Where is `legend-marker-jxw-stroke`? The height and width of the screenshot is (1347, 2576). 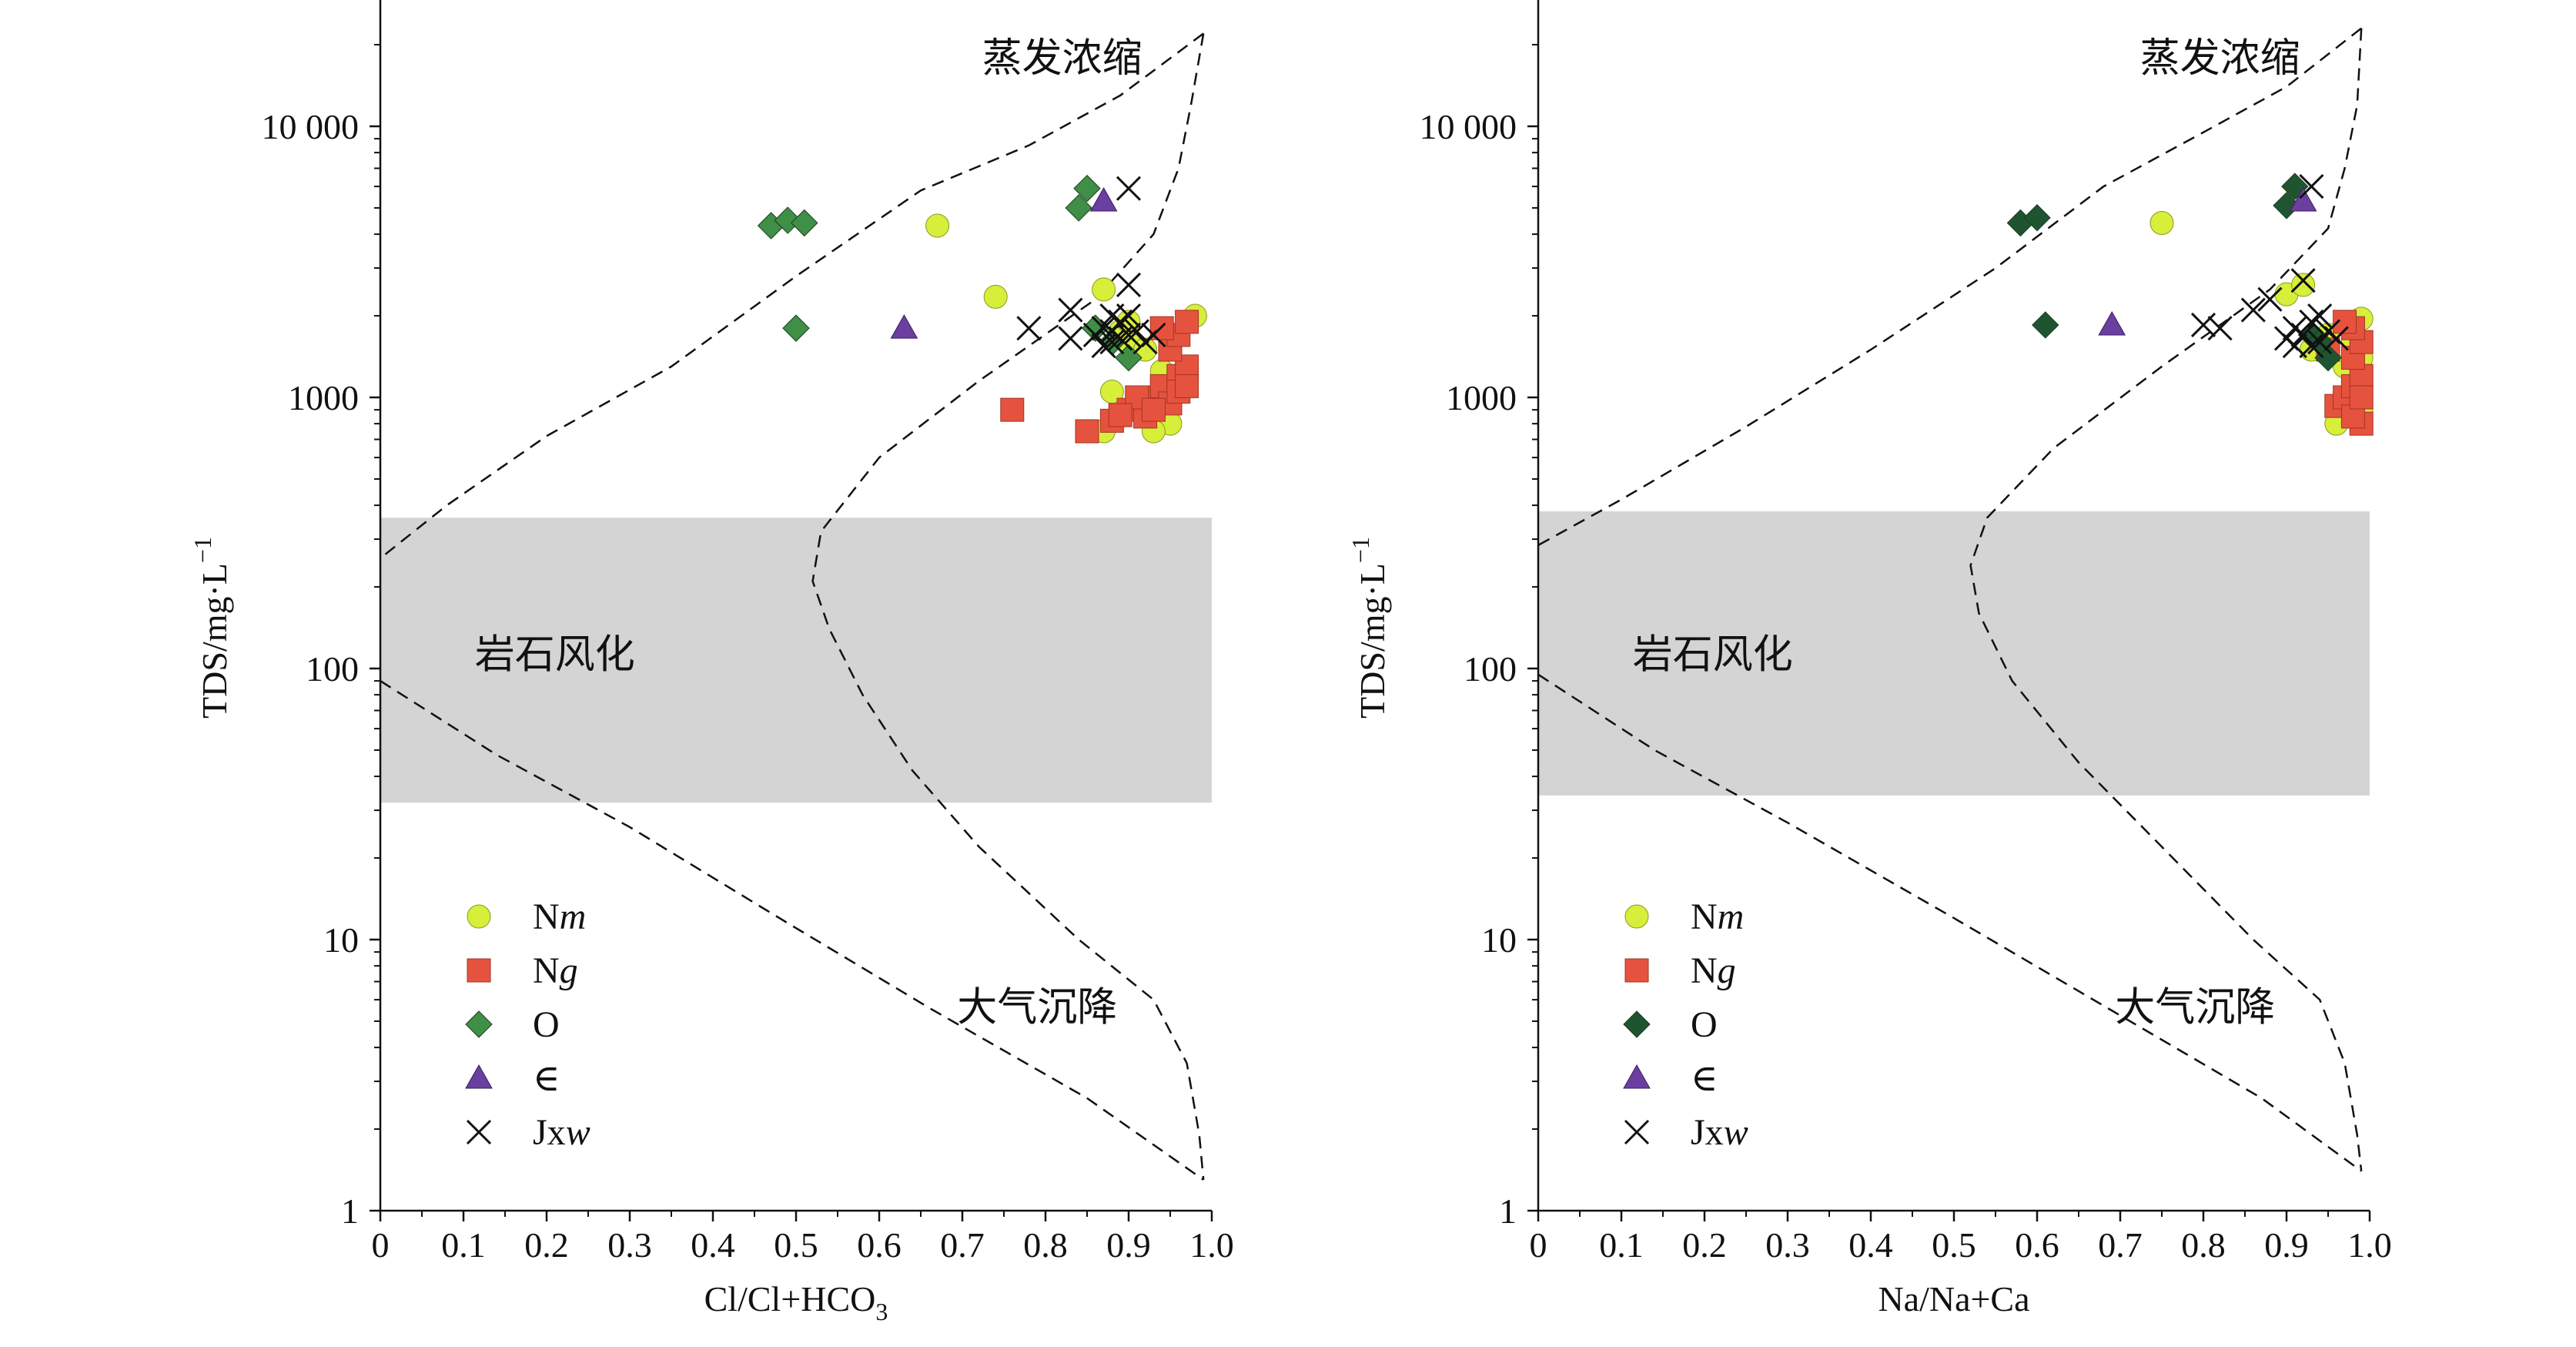
legend-marker-jxw-stroke is located at coordinates (1637, 1132).